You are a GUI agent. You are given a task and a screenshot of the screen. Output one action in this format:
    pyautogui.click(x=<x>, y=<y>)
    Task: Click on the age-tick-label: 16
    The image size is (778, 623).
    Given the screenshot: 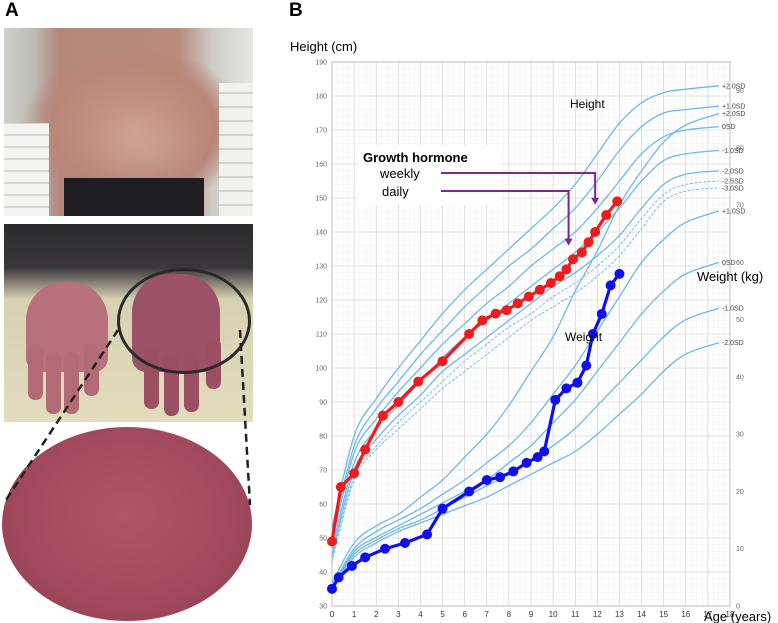 What is the action you would take?
    pyautogui.click(x=685, y=614)
    